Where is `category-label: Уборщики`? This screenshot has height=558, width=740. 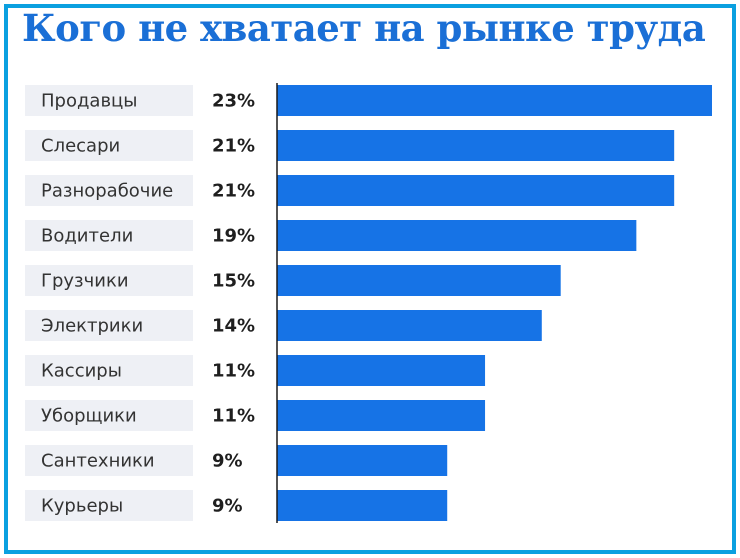 category-label: Уборщики is located at coordinates (89, 416).